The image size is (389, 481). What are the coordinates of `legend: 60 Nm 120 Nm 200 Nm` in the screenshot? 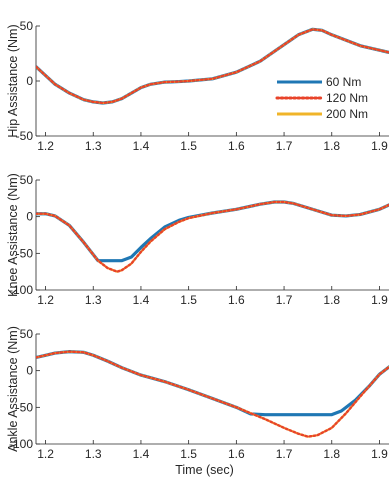 It's located at (321, 98).